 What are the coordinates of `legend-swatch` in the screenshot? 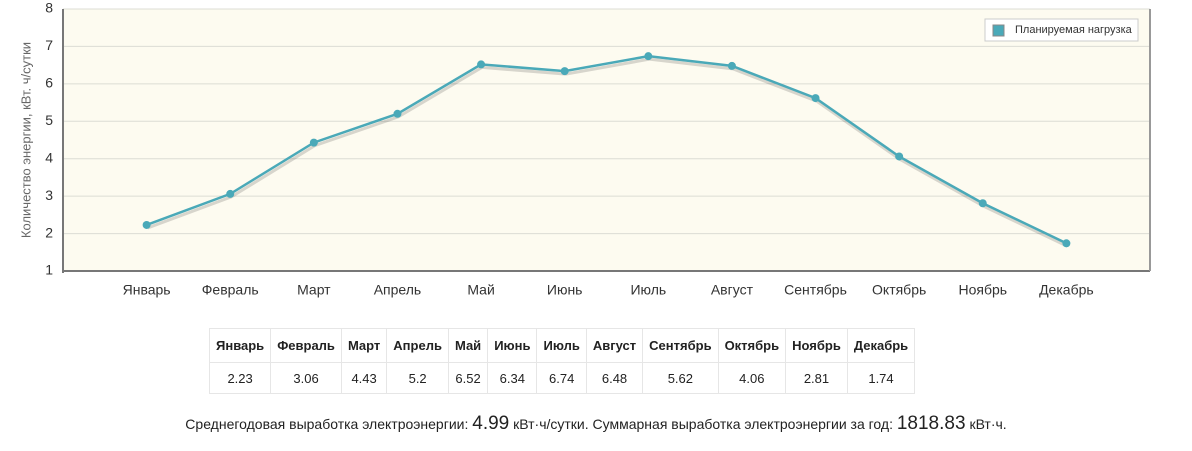 It's located at (998, 30).